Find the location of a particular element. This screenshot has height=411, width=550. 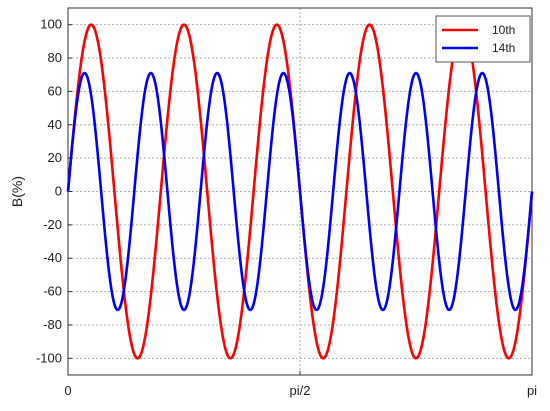

y-tick-label: -60 is located at coordinates (52, 291).